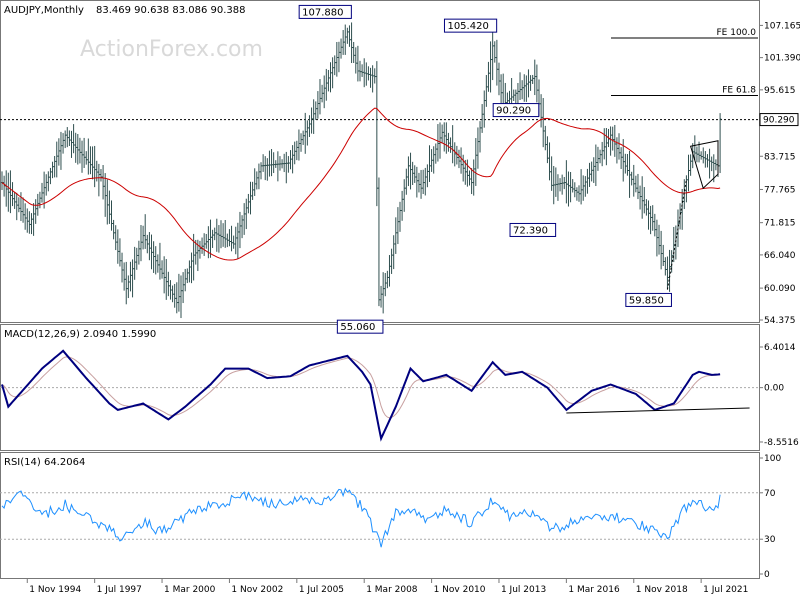 This screenshot has width=800, height=604. I want to click on price-label: 55.060, so click(357, 327).